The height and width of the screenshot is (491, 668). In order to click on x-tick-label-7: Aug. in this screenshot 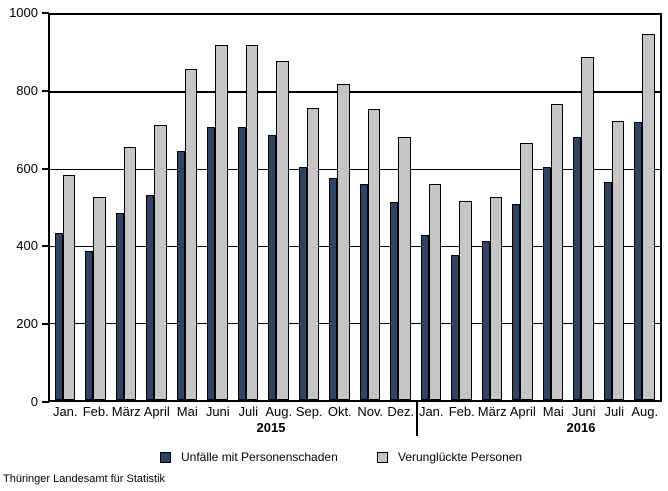, I will do `click(279, 411)`.